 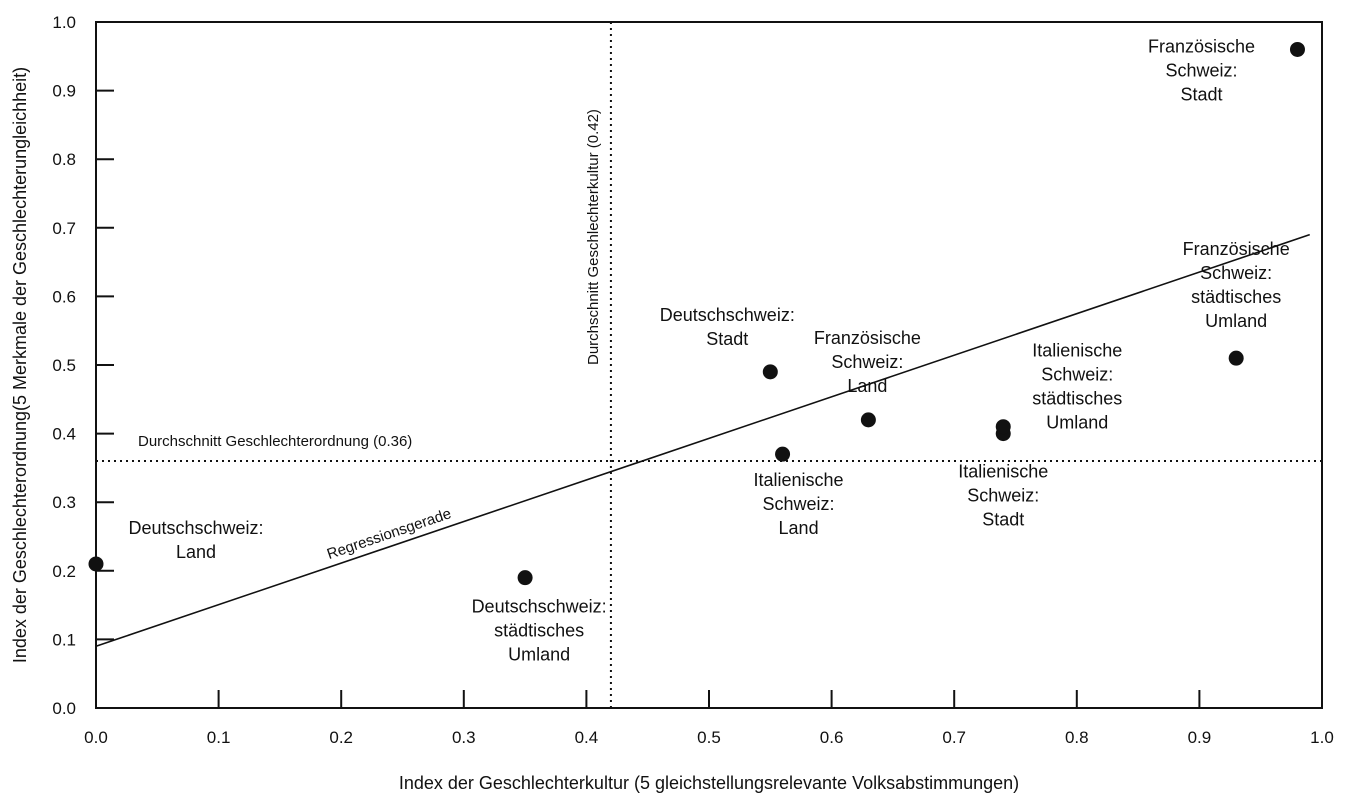 I want to click on x-tick-label: 0.1, so click(x=219, y=737).